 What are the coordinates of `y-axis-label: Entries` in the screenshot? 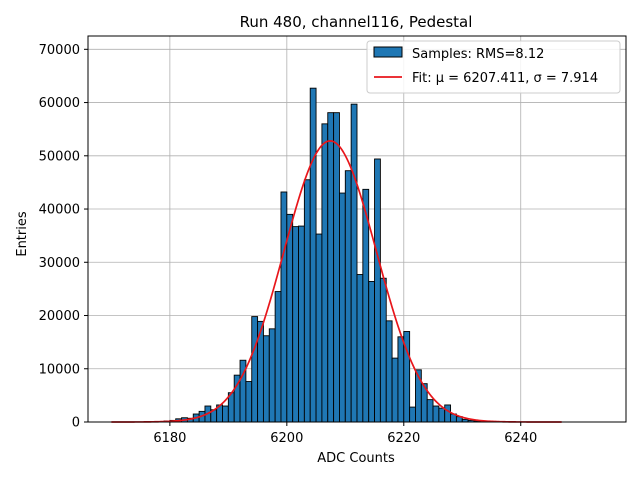 It's located at (22, 234).